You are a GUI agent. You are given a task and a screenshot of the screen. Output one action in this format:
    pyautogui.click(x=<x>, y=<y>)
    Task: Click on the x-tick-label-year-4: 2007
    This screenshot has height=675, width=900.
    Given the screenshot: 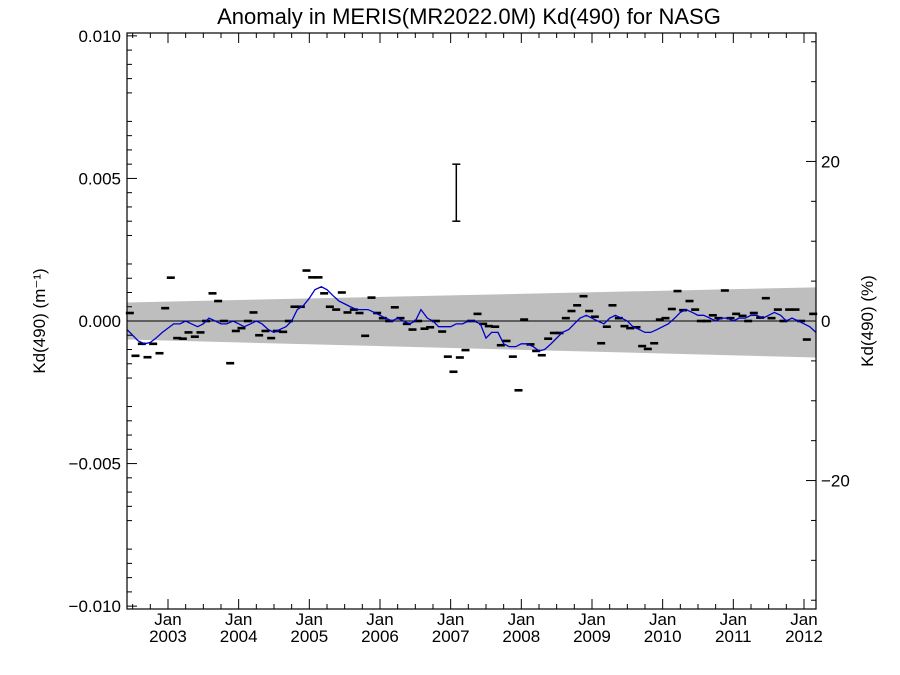 What is the action you would take?
    pyautogui.click(x=451, y=636)
    